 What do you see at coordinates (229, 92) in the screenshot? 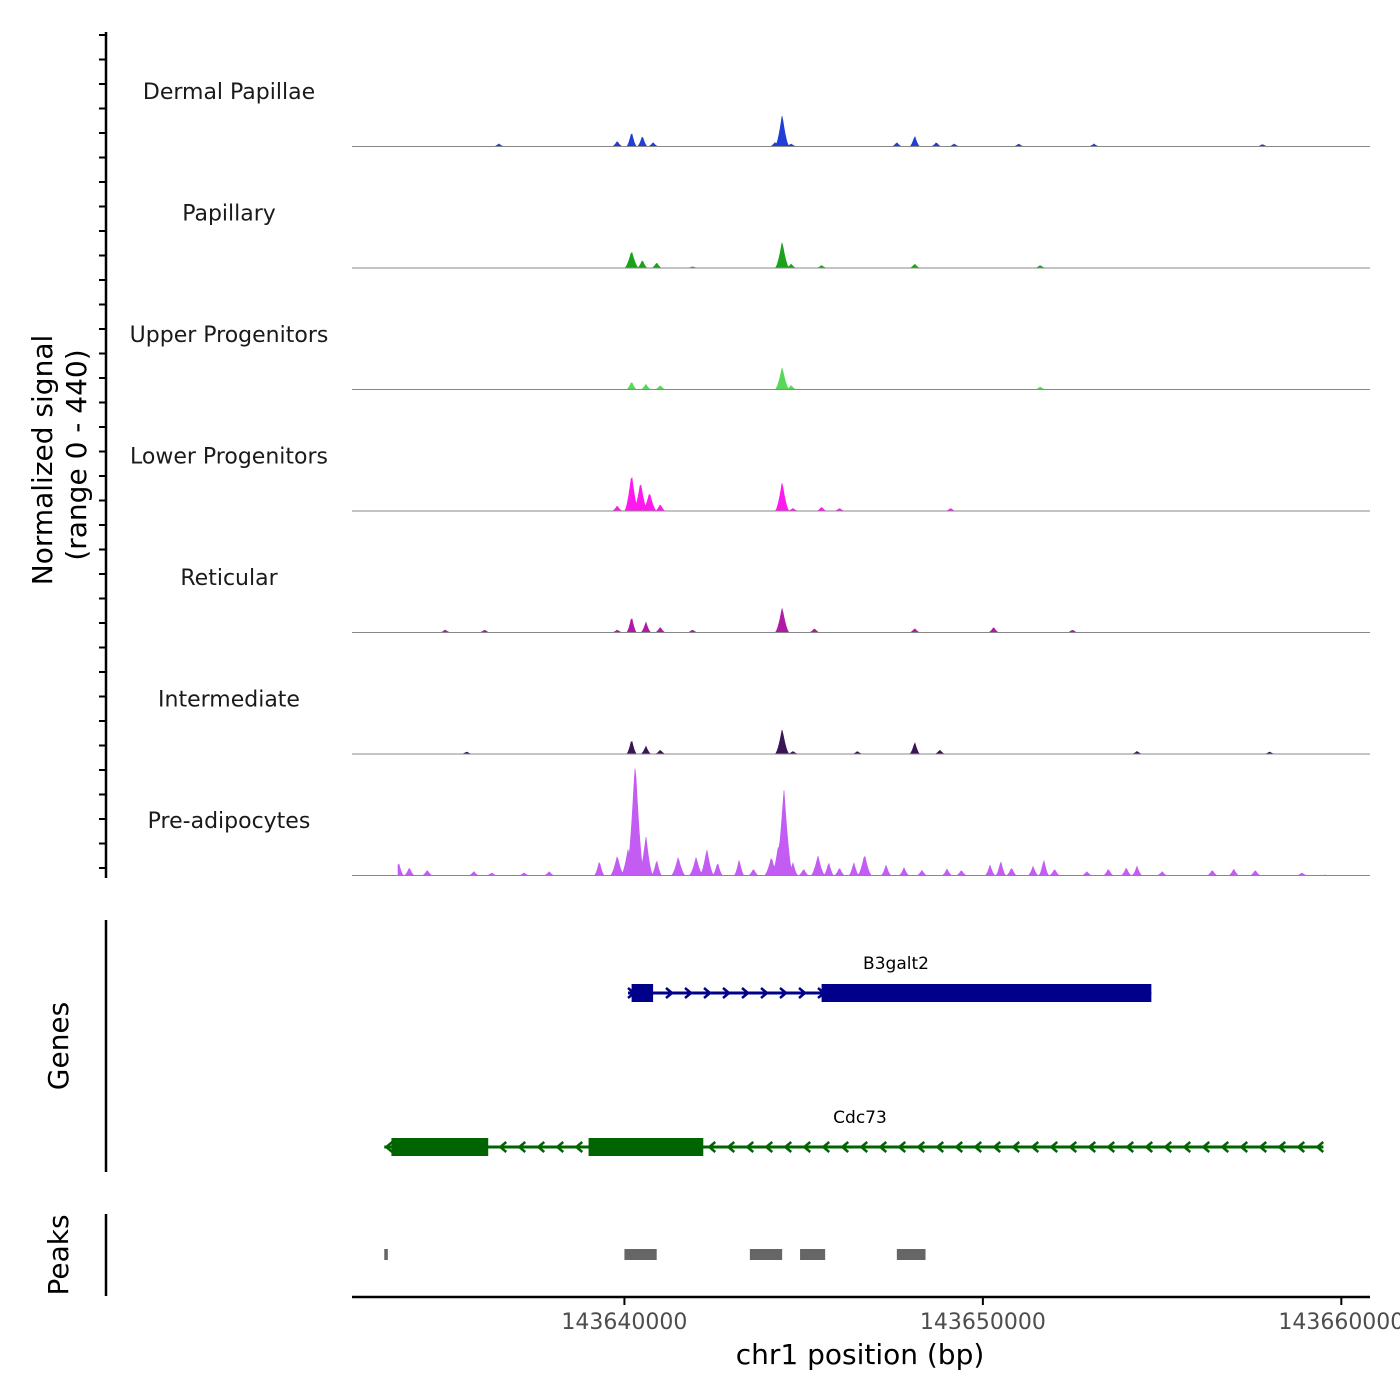
I see `track-label: Dermal Papillae` at bounding box center [229, 92].